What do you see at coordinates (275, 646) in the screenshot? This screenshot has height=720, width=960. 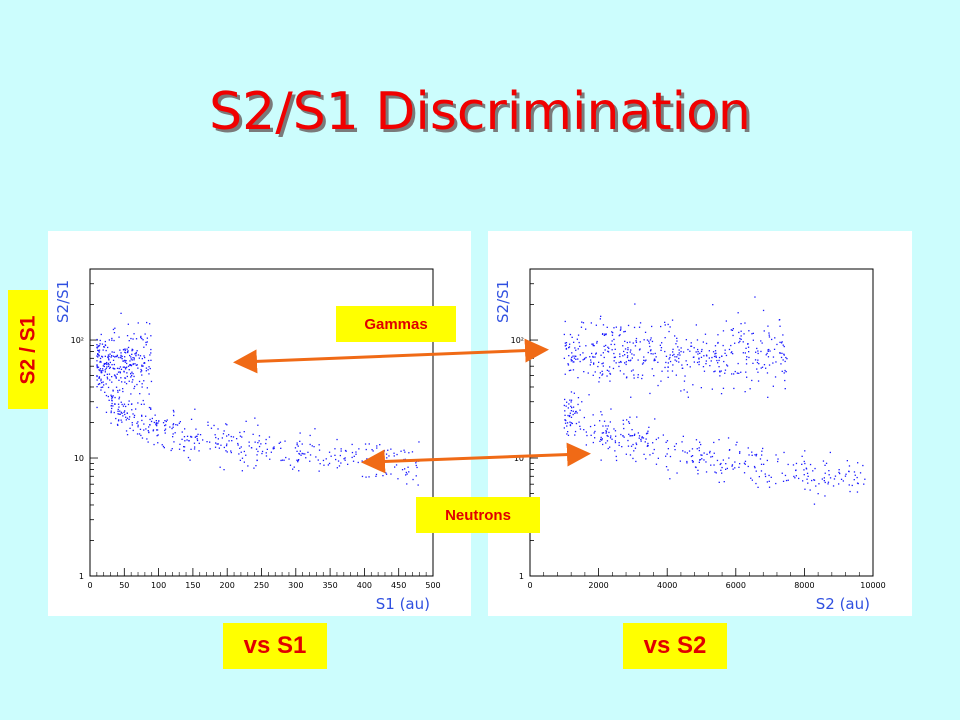 I see `vs-s1-label: vs S1` at bounding box center [275, 646].